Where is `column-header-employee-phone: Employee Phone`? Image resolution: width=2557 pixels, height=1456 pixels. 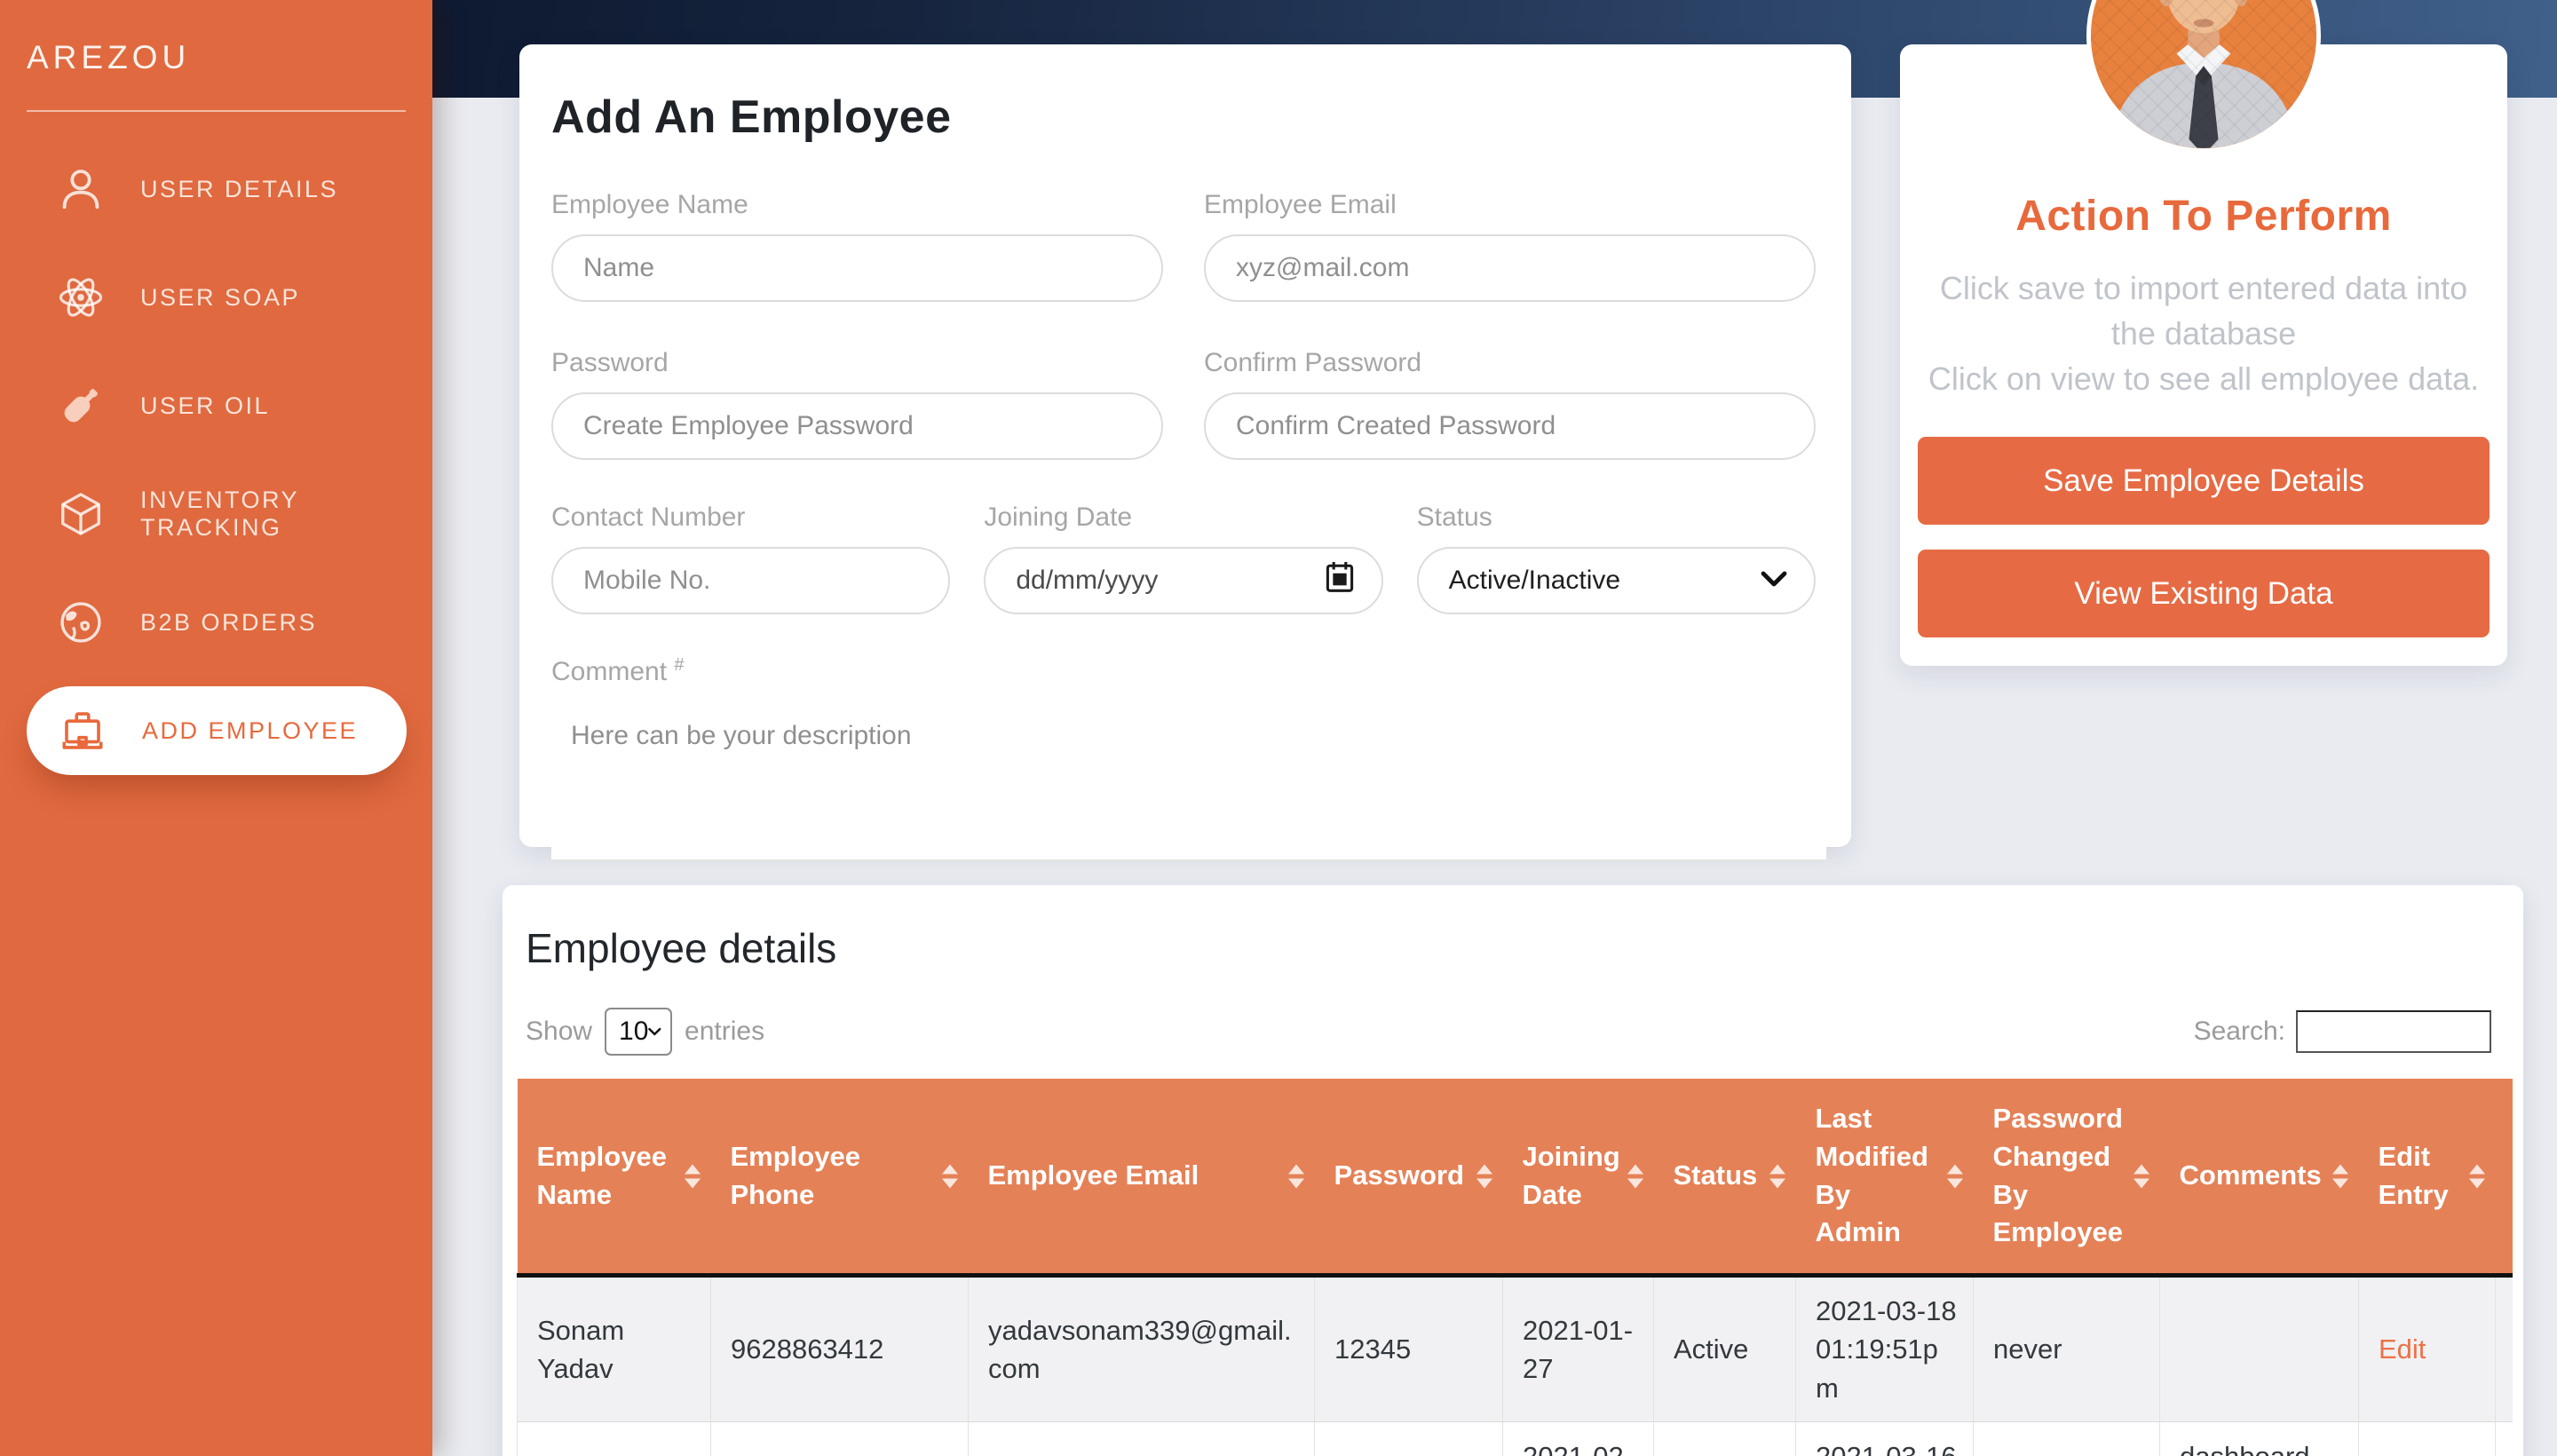
column-header-employee-phone: Employee Phone is located at coordinates (839, 1178).